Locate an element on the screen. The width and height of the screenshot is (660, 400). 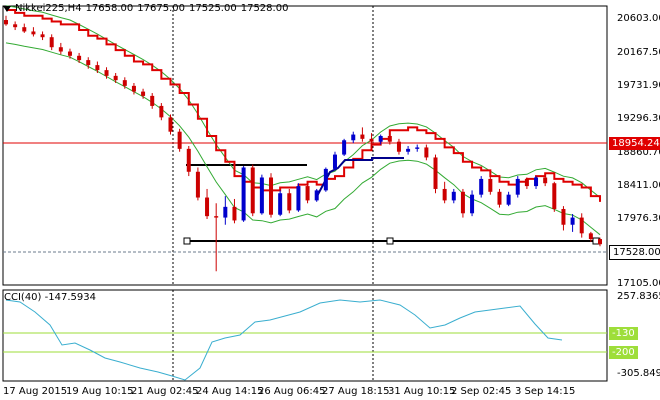
ohlc-close: 17528.00 is located at coordinates (264, 8).